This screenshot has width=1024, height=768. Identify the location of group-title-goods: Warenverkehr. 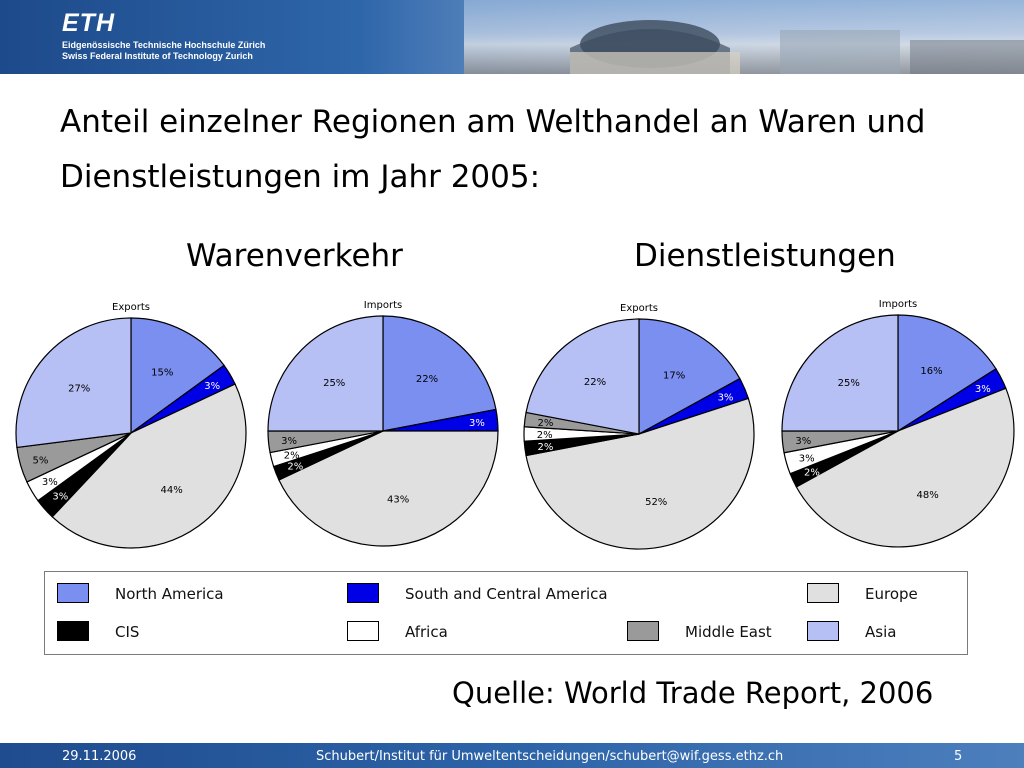
(294, 256).